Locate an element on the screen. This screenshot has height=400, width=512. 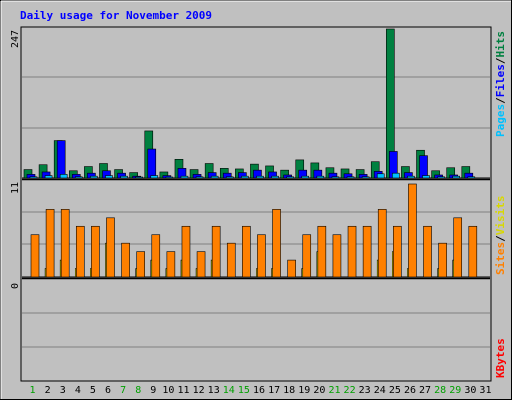
day-label: 11 is located at coordinates (183, 390).